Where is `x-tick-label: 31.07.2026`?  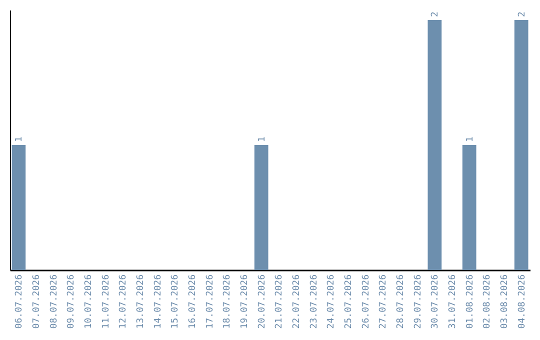
x-tick-label: 31.07.2026 is located at coordinates (453, 301).